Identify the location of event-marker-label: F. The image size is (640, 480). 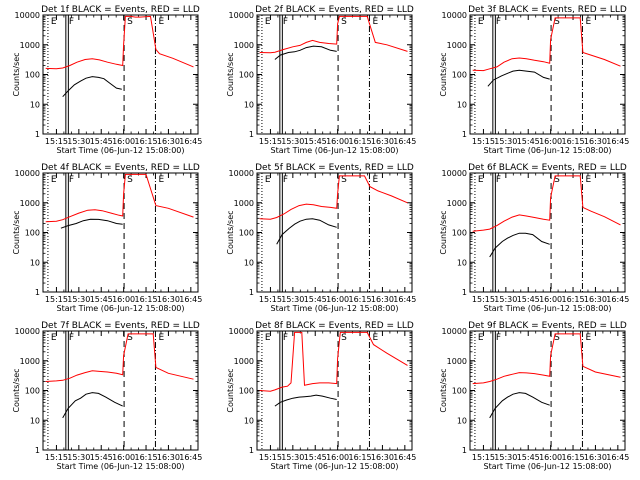
(71, 22).